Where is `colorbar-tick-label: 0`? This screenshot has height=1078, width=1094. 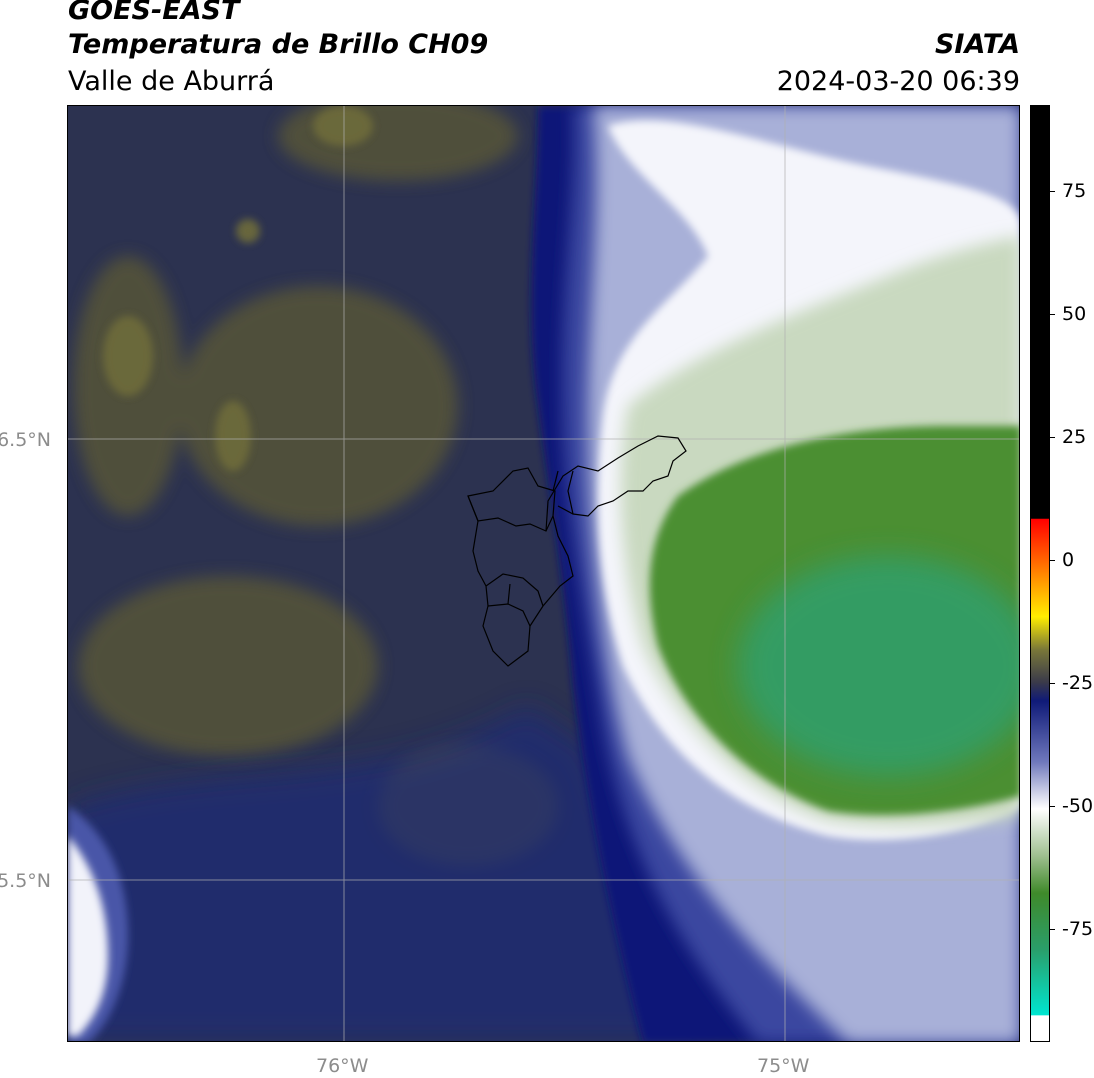 colorbar-tick-label: 0 is located at coordinates (1068, 560).